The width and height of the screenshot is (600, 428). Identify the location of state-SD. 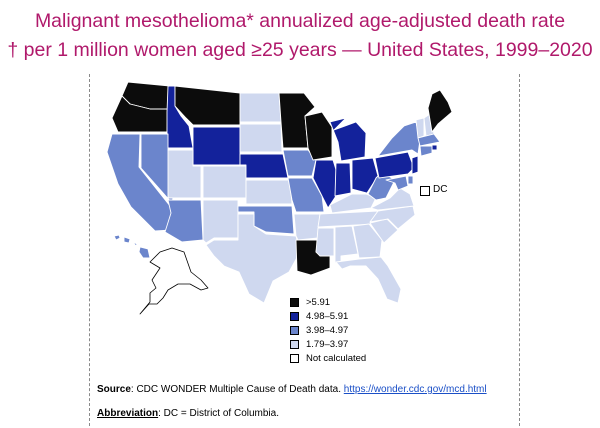
(261, 138).